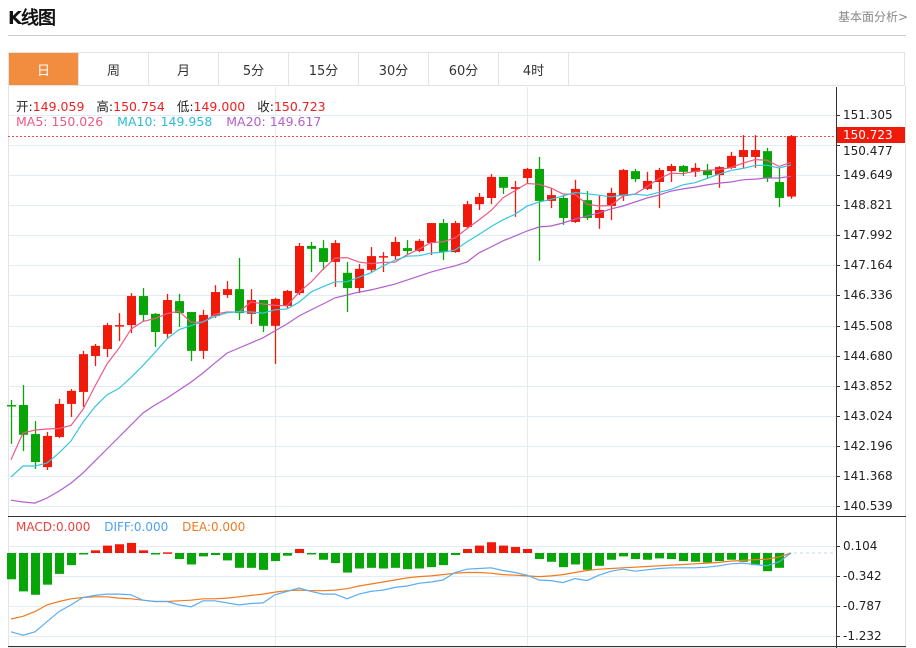 Image resolution: width=916 pixels, height=648 pixels. Describe the element at coordinates (534, 69) in the screenshot. I see `tab-4hour: 4时` at that location.